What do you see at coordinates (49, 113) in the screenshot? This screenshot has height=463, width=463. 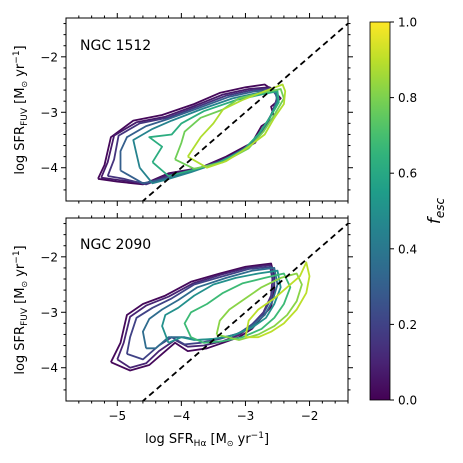 I see `top-ytick-label: −3` at bounding box center [49, 113].